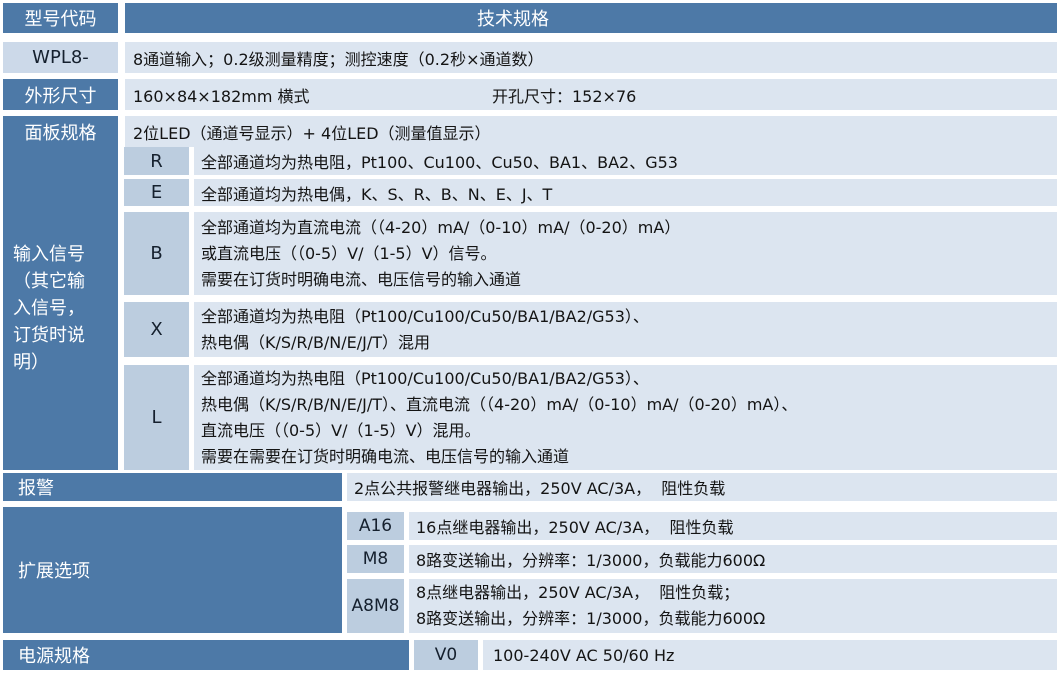  Describe the element at coordinates (156, 329) in the screenshot. I see `option-code-X: X` at that location.